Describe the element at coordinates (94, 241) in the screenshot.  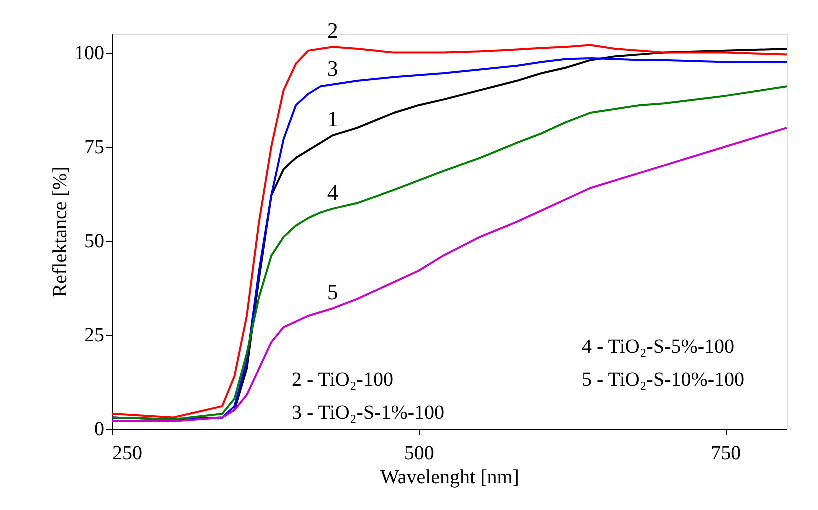
I see `y-tick-label: 50` at that location.